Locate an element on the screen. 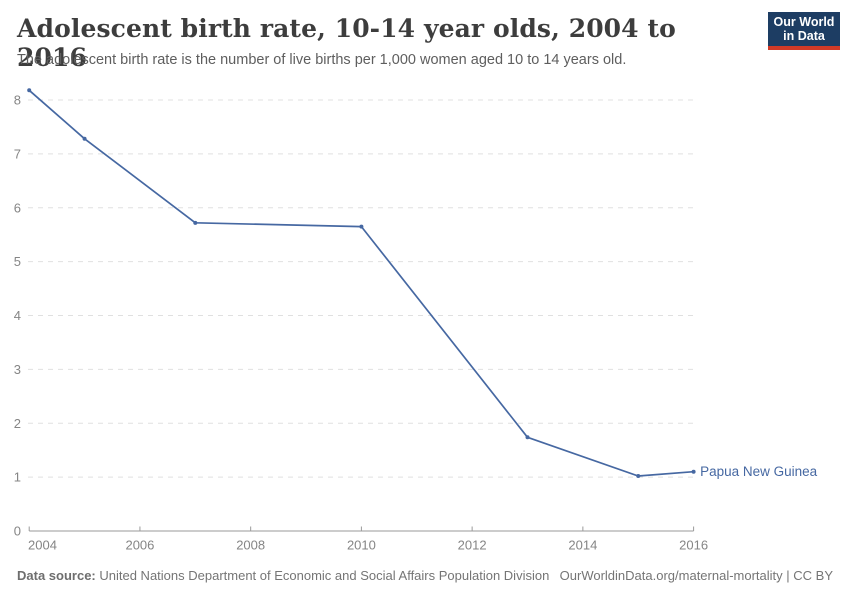 The width and height of the screenshot is (850, 600). y-tick-label: 2 is located at coordinates (17, 423).